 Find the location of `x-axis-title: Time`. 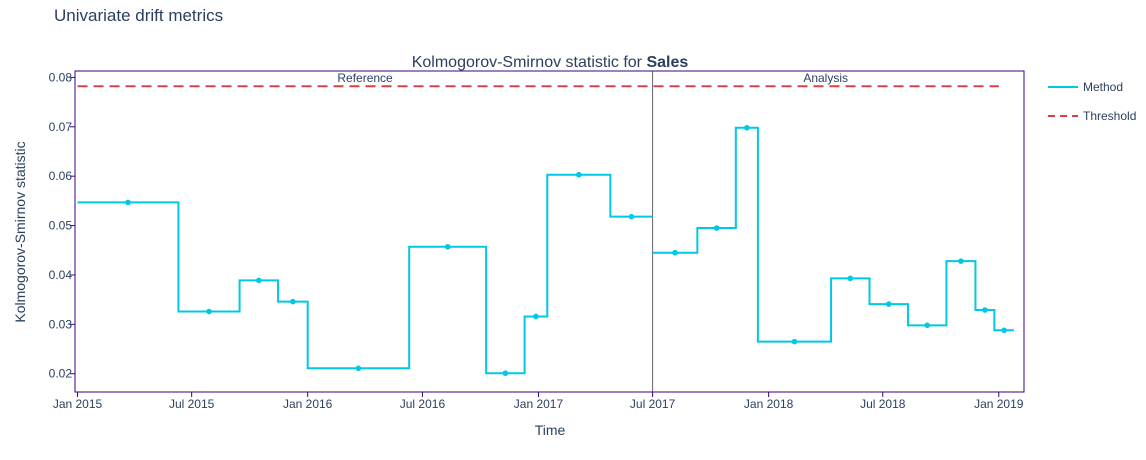

x-axis-title: Time is located at coordinates (550, 430).